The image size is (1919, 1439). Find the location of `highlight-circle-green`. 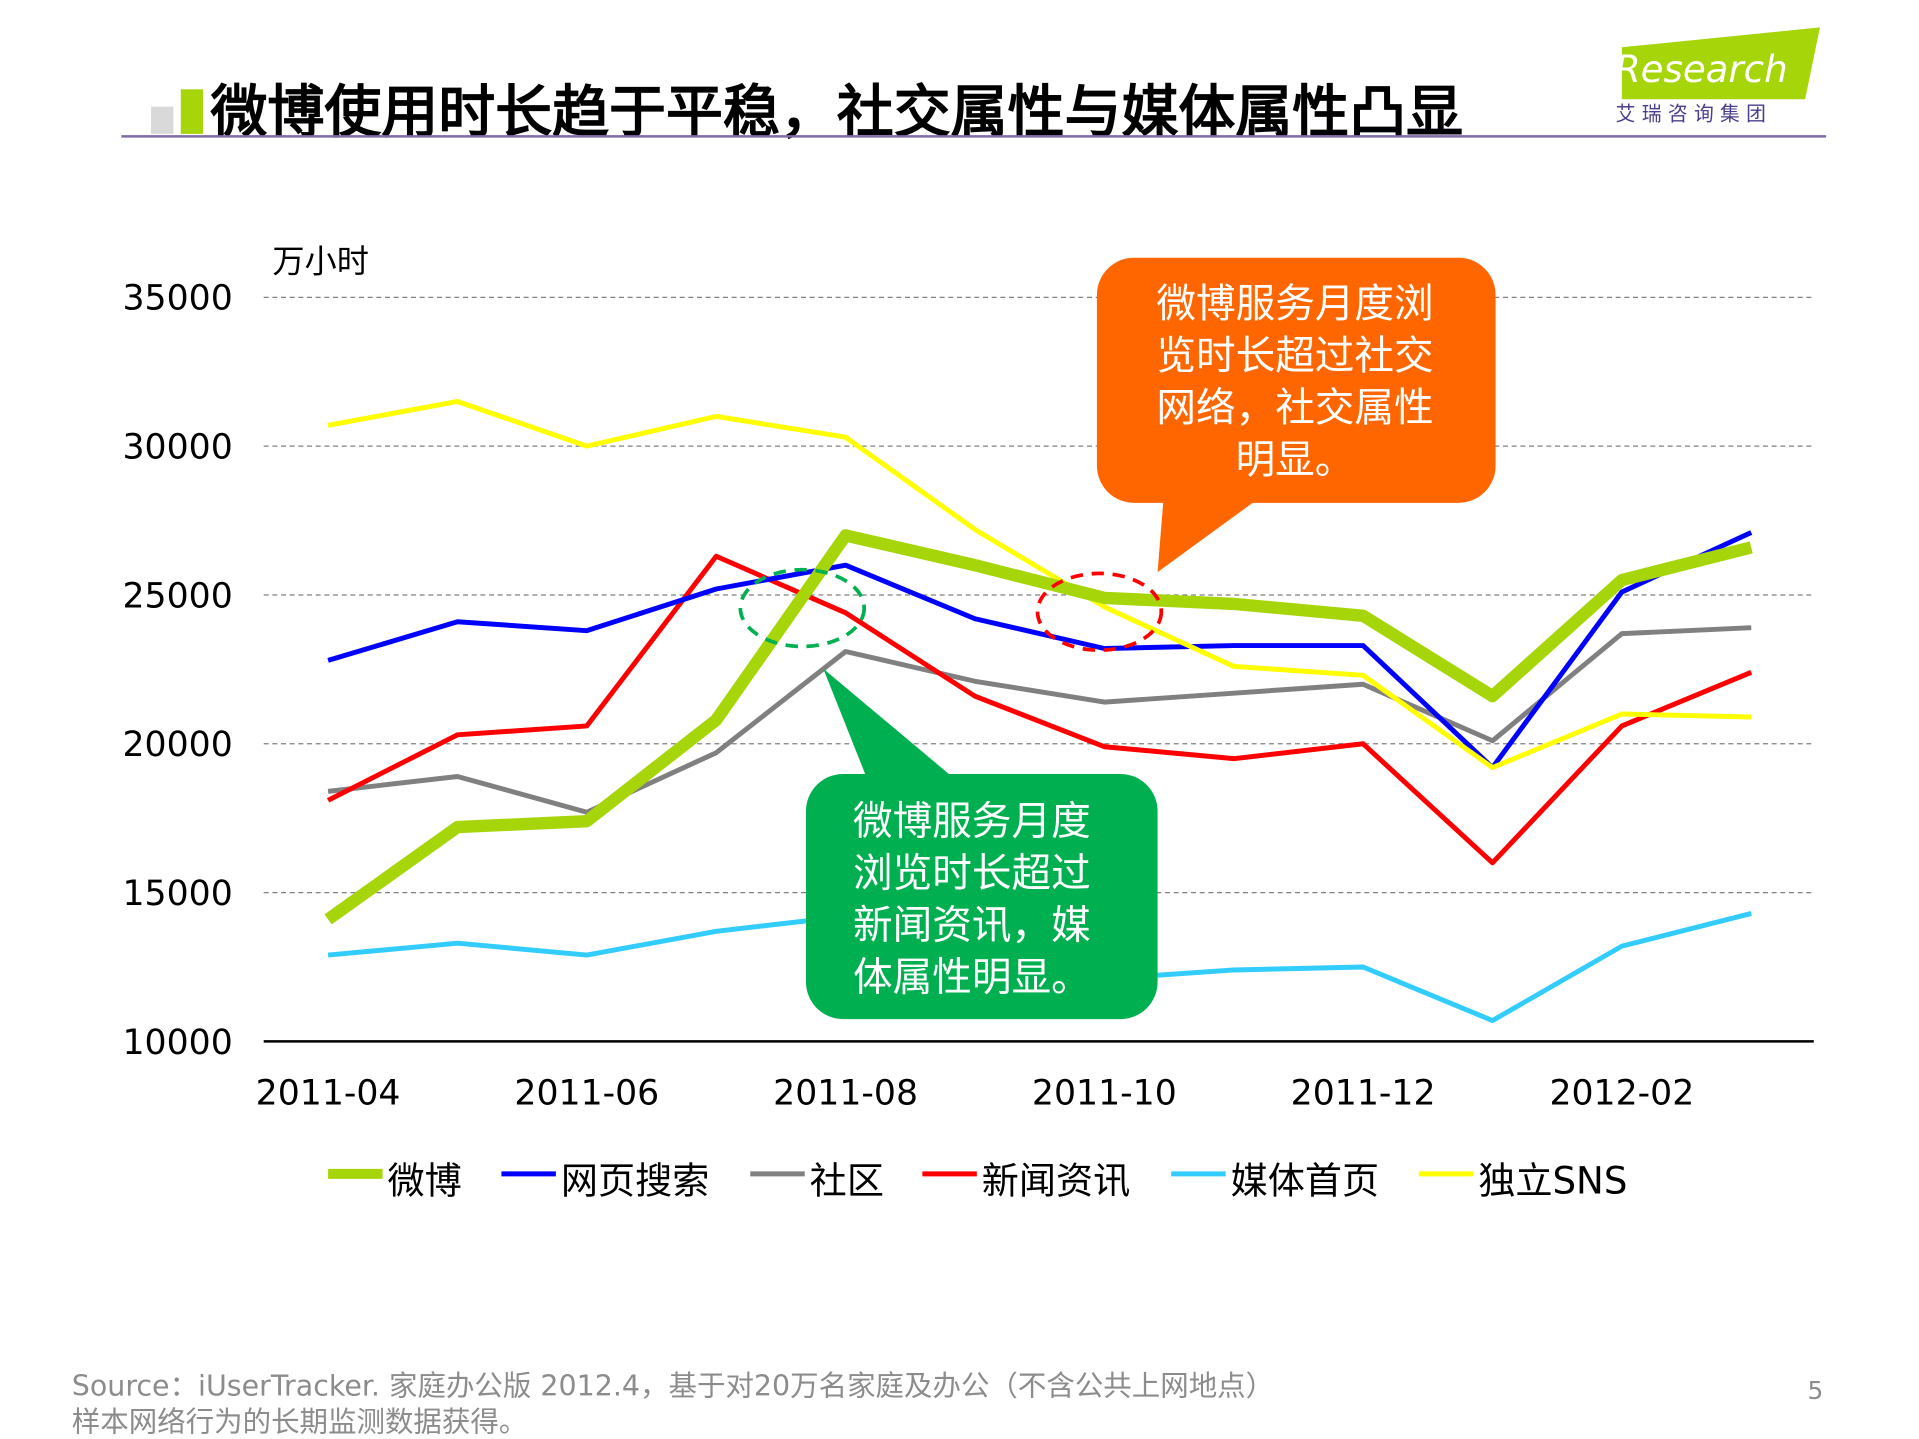

highlight-circle-green is located at coordinates (802, 608).